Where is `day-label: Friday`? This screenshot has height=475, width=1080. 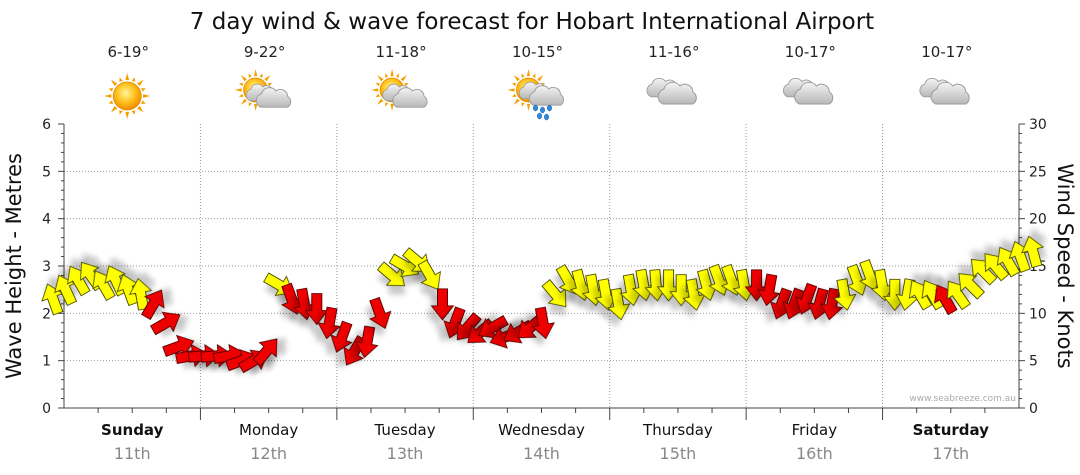
day-label: Friday is located at coordinates (815, 430).